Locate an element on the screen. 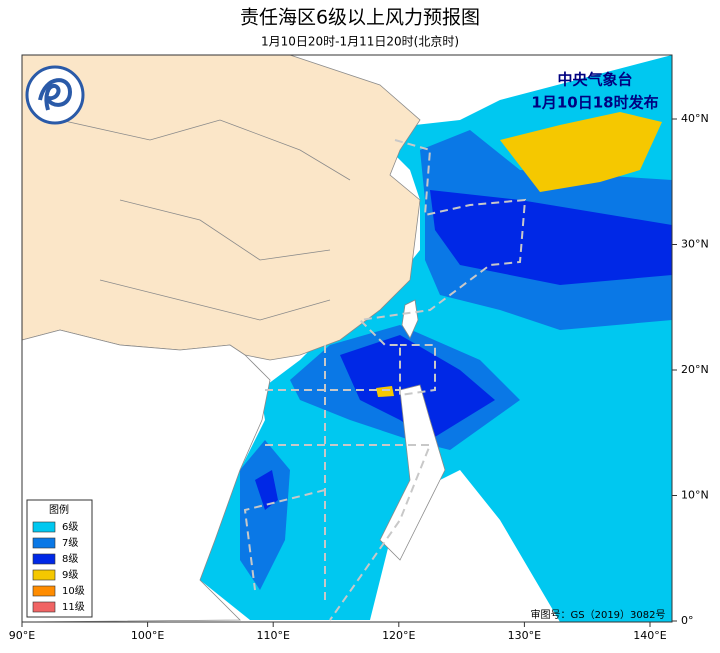 This screenshot has height=653, width=720. lat-label: 20°N is located at coordinates (695, 369).